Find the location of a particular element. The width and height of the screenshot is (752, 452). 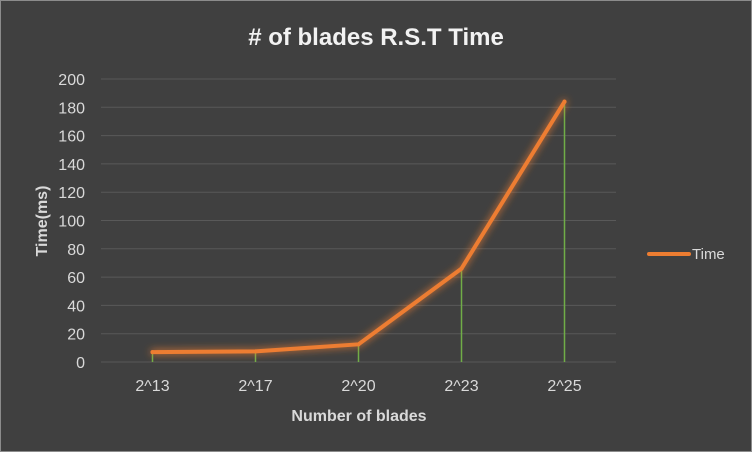

y-tick-label: 160 is located at coordinates (71, 137).